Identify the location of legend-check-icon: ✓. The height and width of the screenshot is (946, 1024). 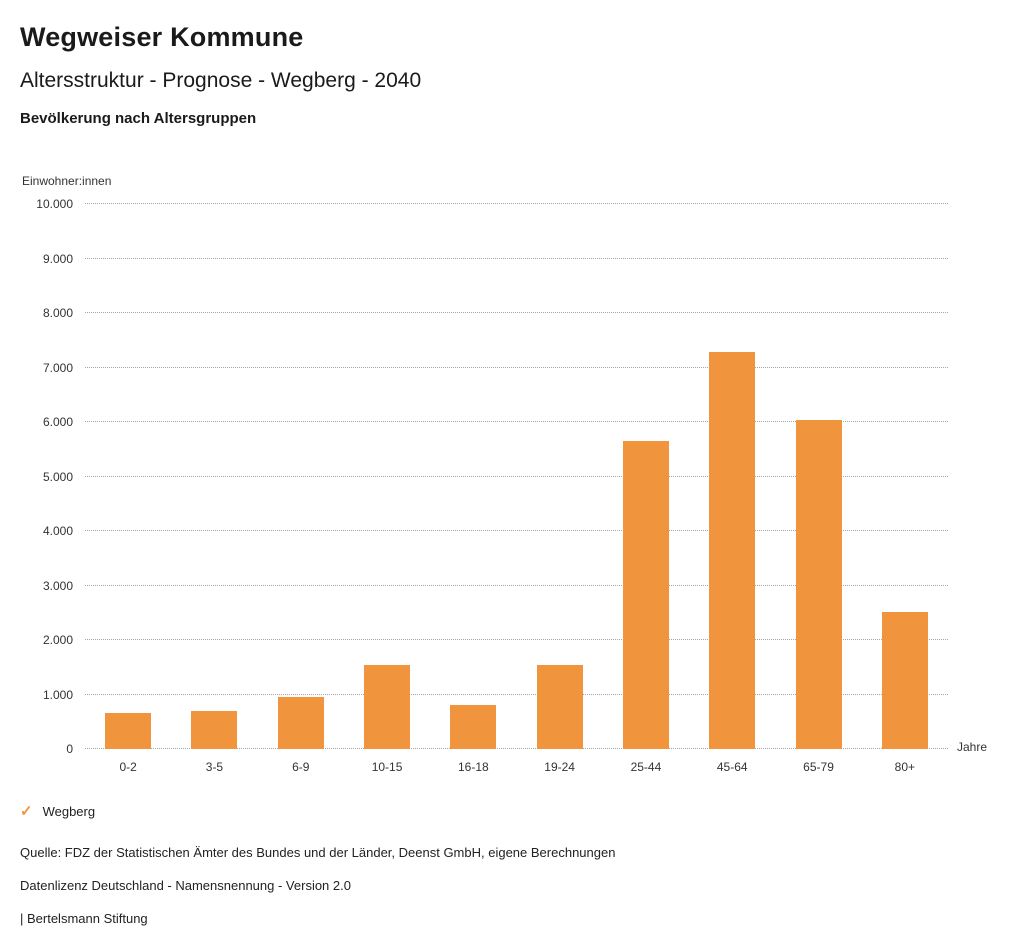
(26, 811).